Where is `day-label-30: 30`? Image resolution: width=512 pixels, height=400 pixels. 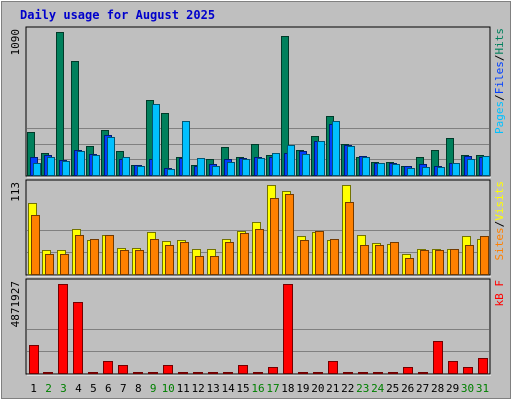
day-label-30: 30 is located at coordinates (467, 388).